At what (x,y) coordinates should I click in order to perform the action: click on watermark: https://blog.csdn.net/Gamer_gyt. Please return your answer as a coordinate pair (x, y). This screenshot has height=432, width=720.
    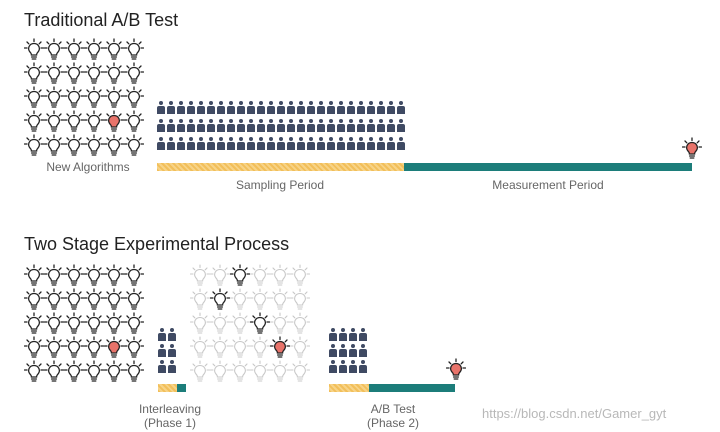
    Looking at the image, I should click on (574, 413).